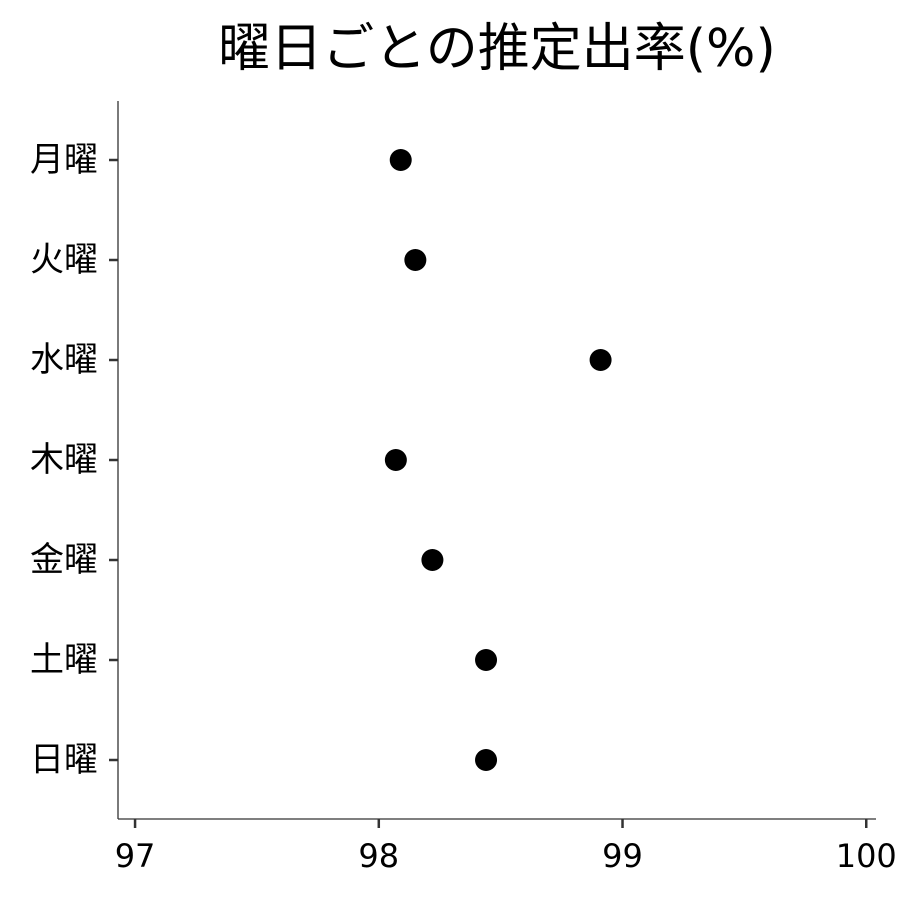 The image size is (900, 900). Describe the element at coordinates (378, 856) in the screenshot. I see `x-tick-label: 98` at that location.